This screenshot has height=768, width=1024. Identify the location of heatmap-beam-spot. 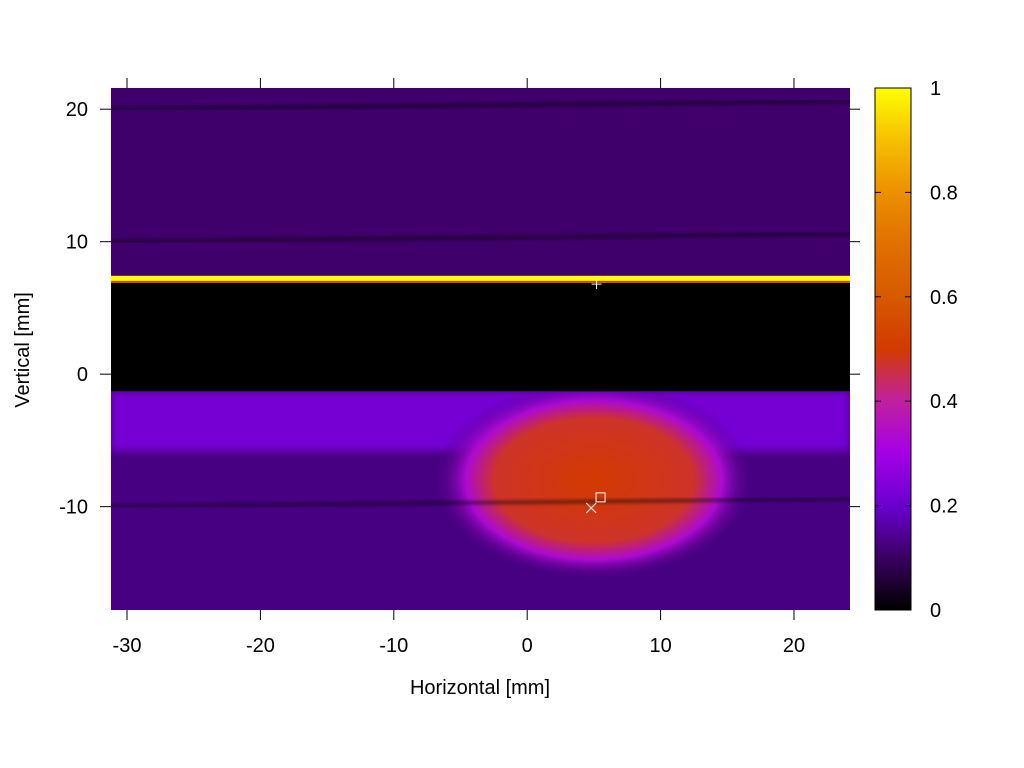
(593, 480).